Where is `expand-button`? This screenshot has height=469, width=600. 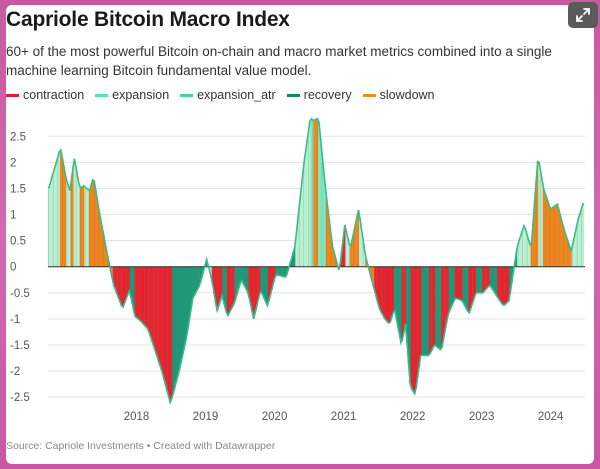
expand-button is located at coordinates (583, 15).